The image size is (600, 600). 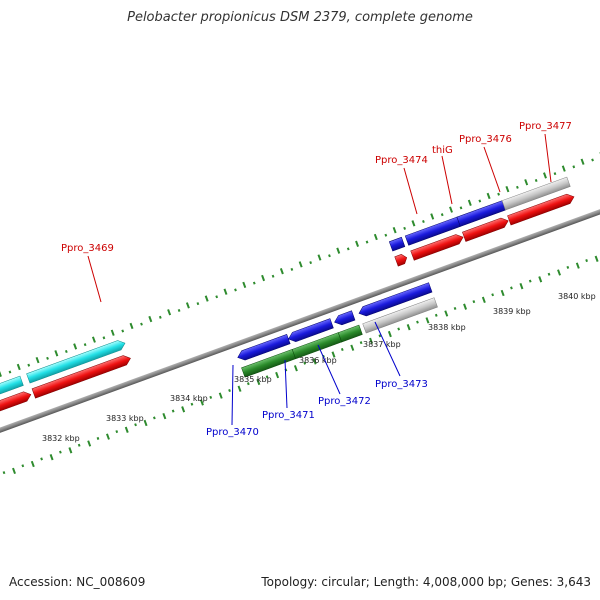 What do you see at coordinates (541, 209) in the screenshot?
I see `gene-ppro-3477-red` at bounding box center [541, 209].